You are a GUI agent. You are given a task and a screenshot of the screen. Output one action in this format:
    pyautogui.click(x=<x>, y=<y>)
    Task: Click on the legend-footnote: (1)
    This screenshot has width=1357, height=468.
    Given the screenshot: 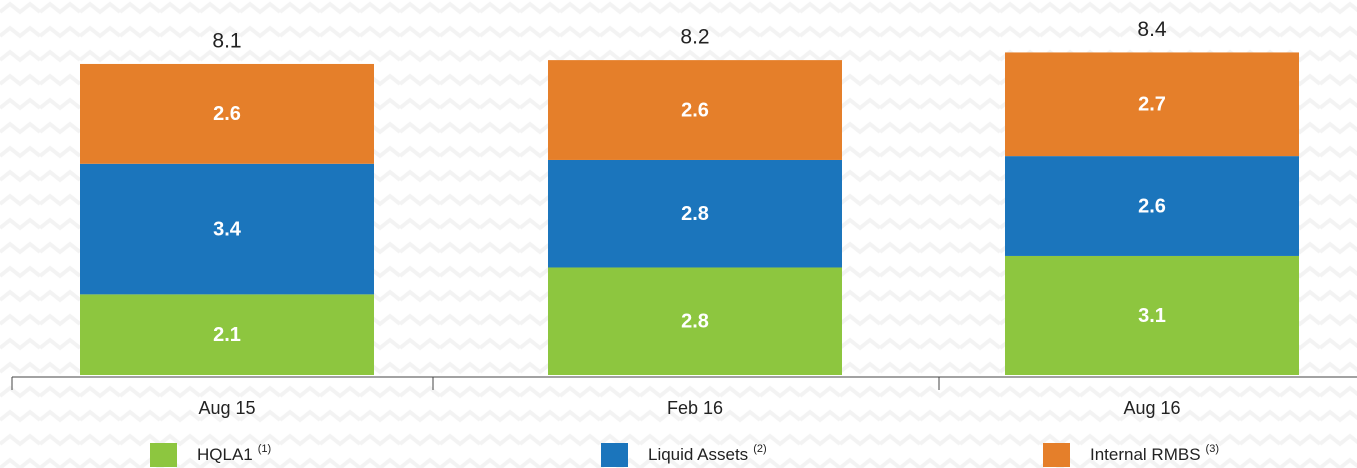 What is the action you would take?
    pyautogui.click(x=264, y=449)
    